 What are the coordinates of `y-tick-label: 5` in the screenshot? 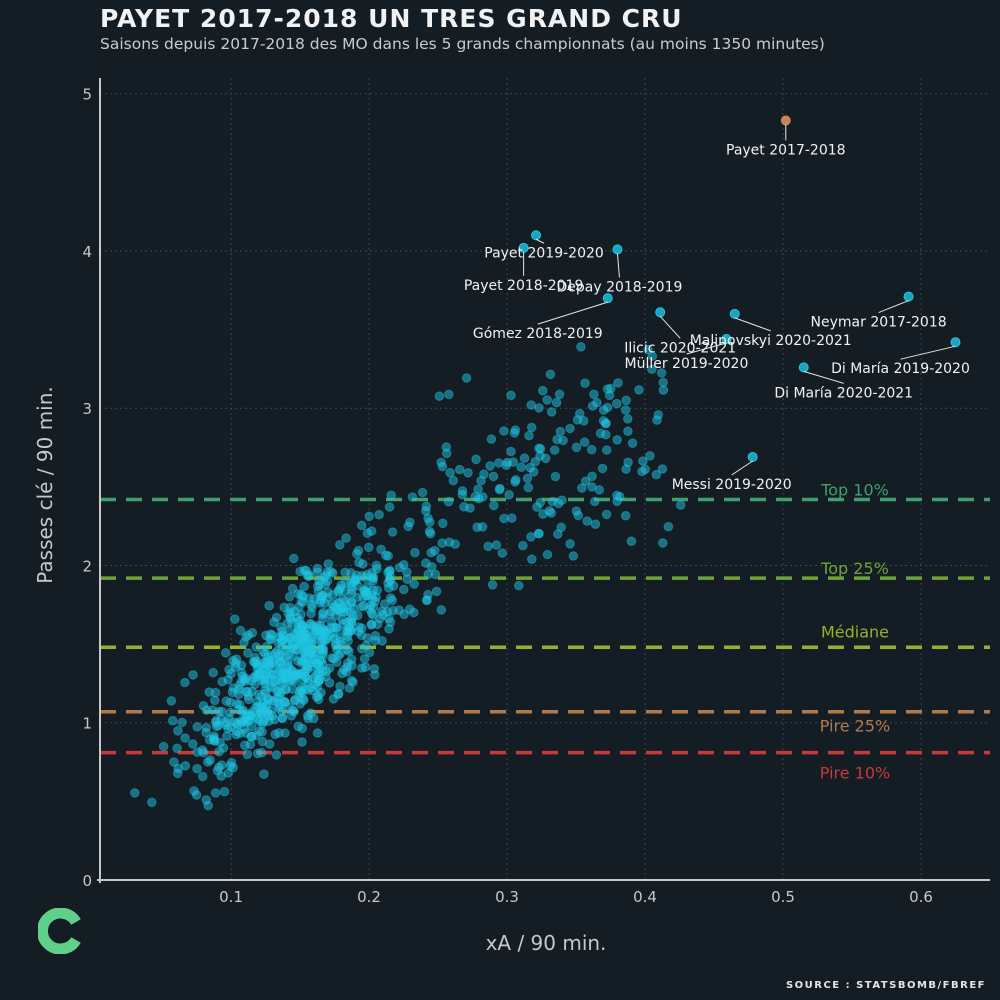 It's located at (87, 95).